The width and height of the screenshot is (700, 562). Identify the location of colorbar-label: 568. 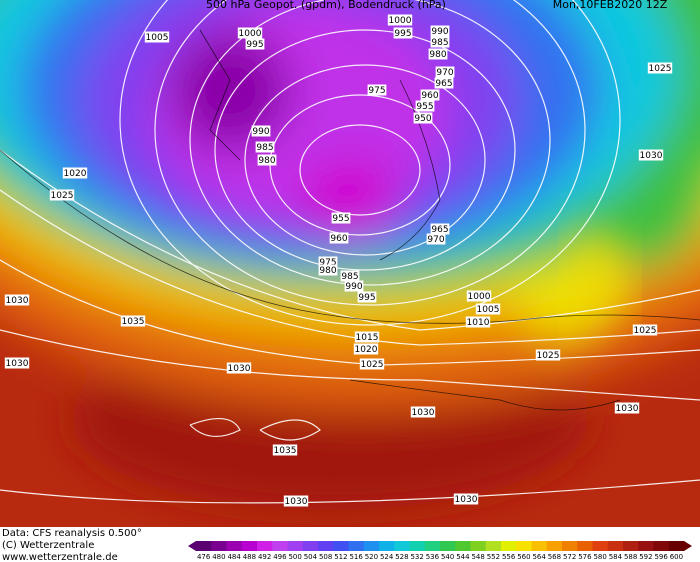
(554, 557).